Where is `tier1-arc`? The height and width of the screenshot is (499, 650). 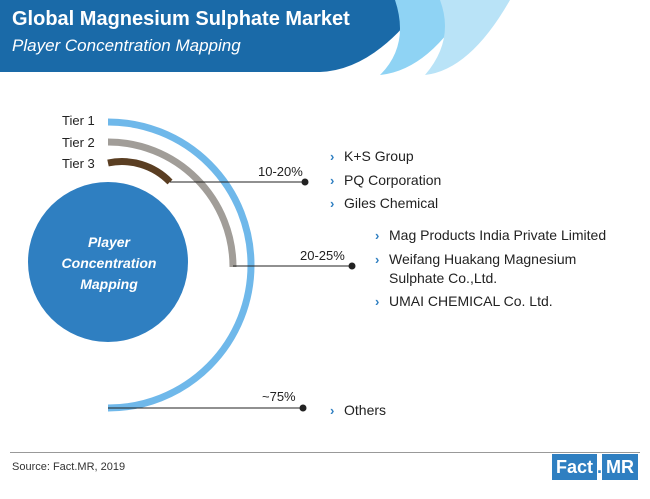
tier1-arc is located at coordinates (181, 265).